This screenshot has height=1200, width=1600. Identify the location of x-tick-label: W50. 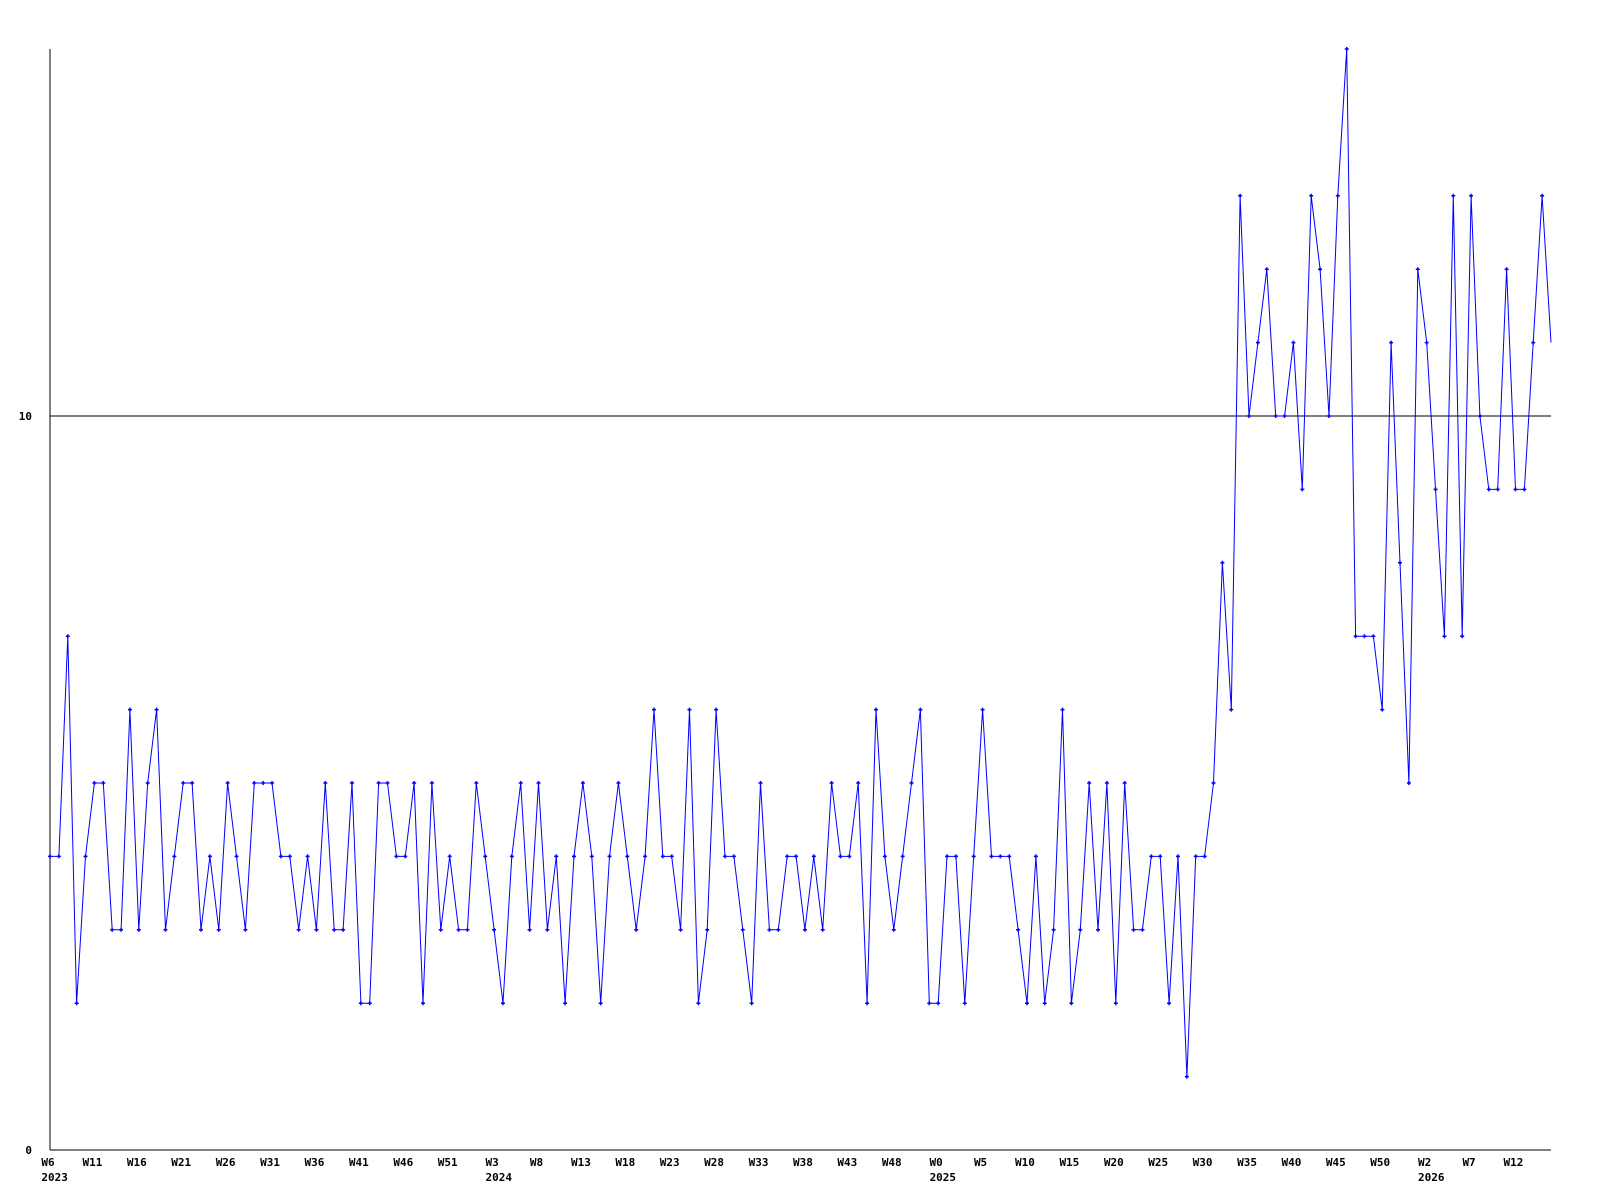
(1380, 1162).